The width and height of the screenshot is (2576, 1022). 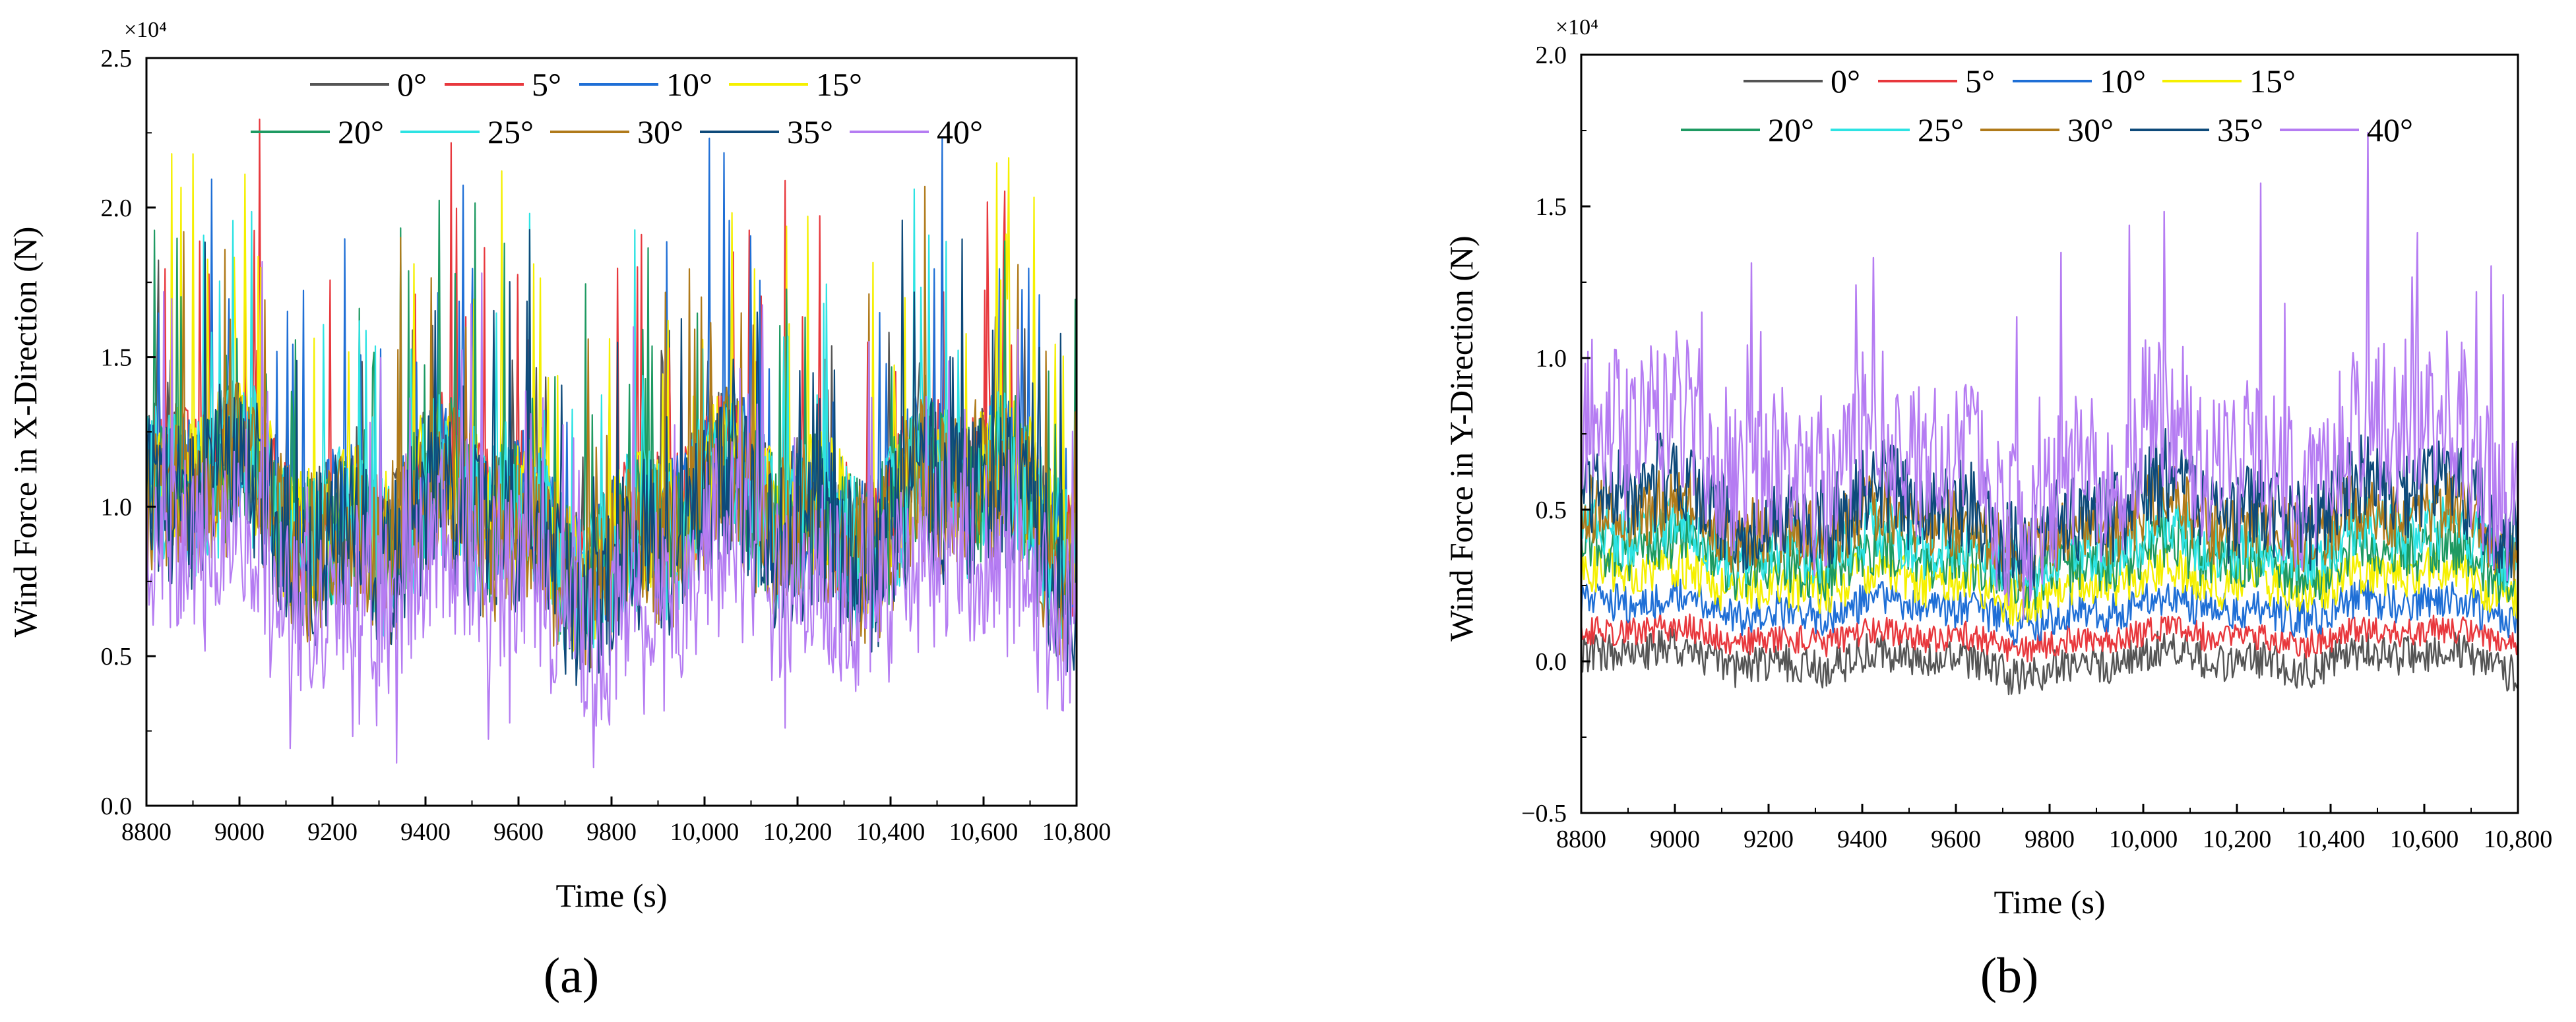 I want to click on series-line-5deg, so click(x=2049, y=638).